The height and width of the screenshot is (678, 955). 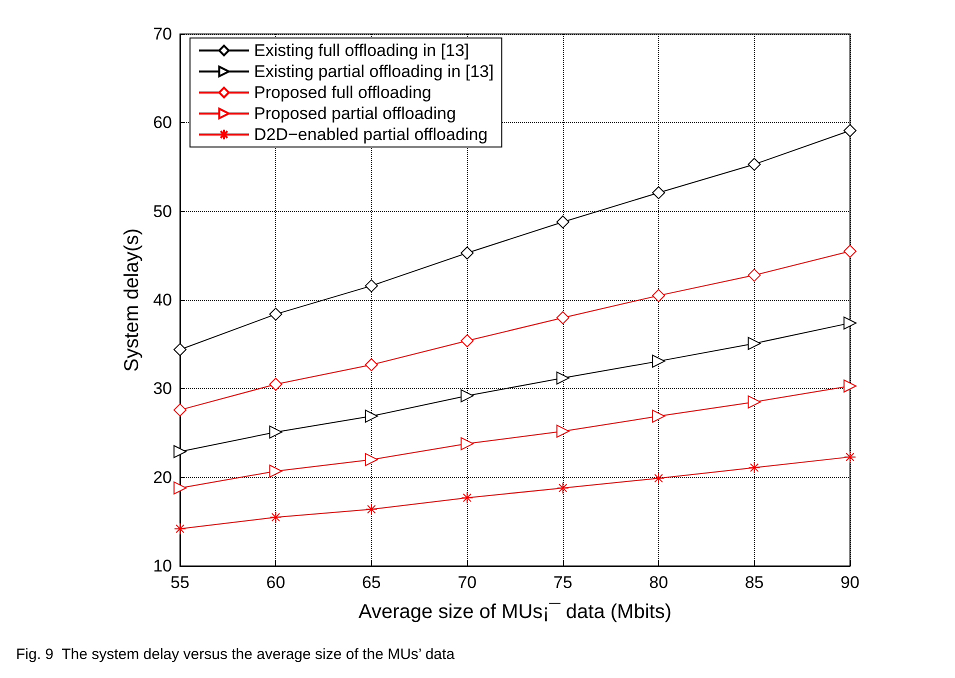 What do you see at coordinates (180, 582) in the screenshot?
I see `x-tick-label: 55` at bounding box center [180, 582].